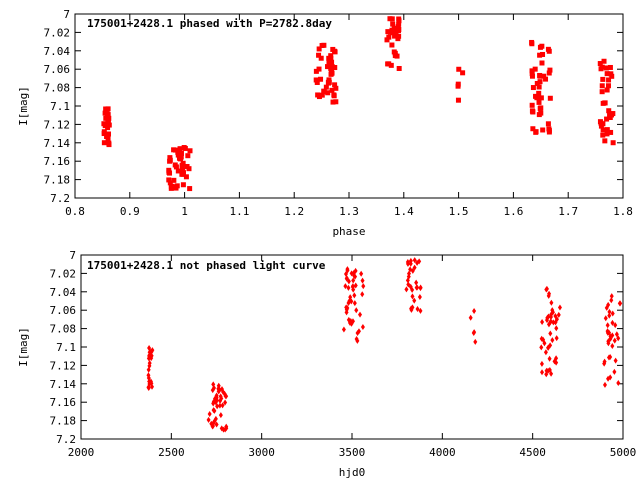  Describe the element at coordinates (60, 106) in the screenshot. I see `y-tick-label: 7.1` at that location.